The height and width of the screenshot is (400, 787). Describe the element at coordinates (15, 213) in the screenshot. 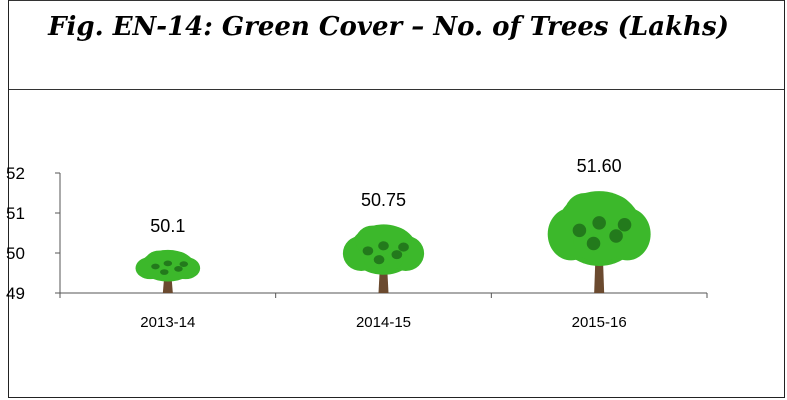

I see `y-tick-label: 51` at that location.